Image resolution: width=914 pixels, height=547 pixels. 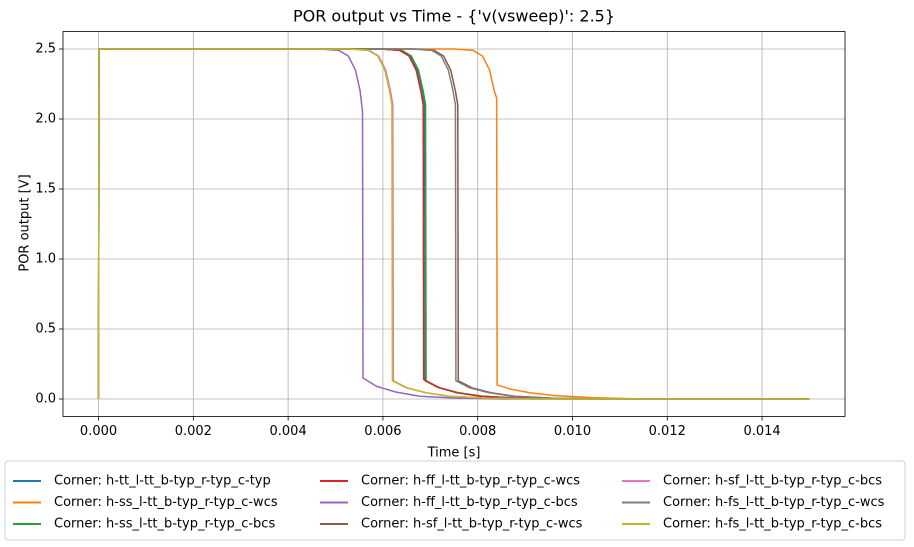 I want to click on x-tick-label: 0.004, so click(x=288, y=431).